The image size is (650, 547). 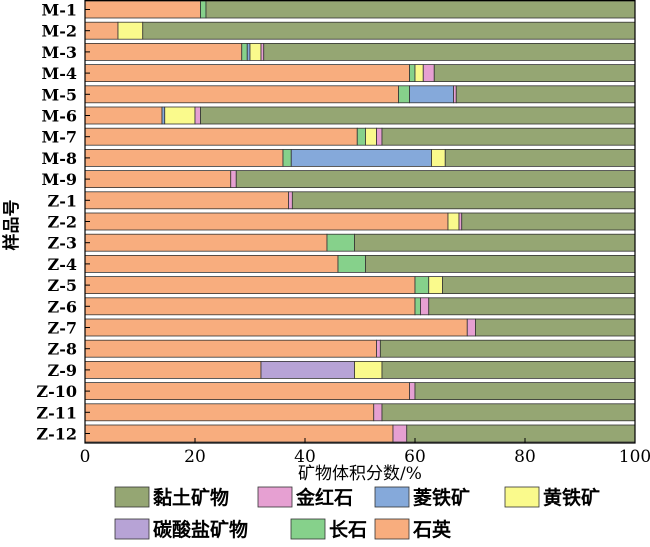 I want to click on y-tick-label: M-4, so click(x=59, y=73).